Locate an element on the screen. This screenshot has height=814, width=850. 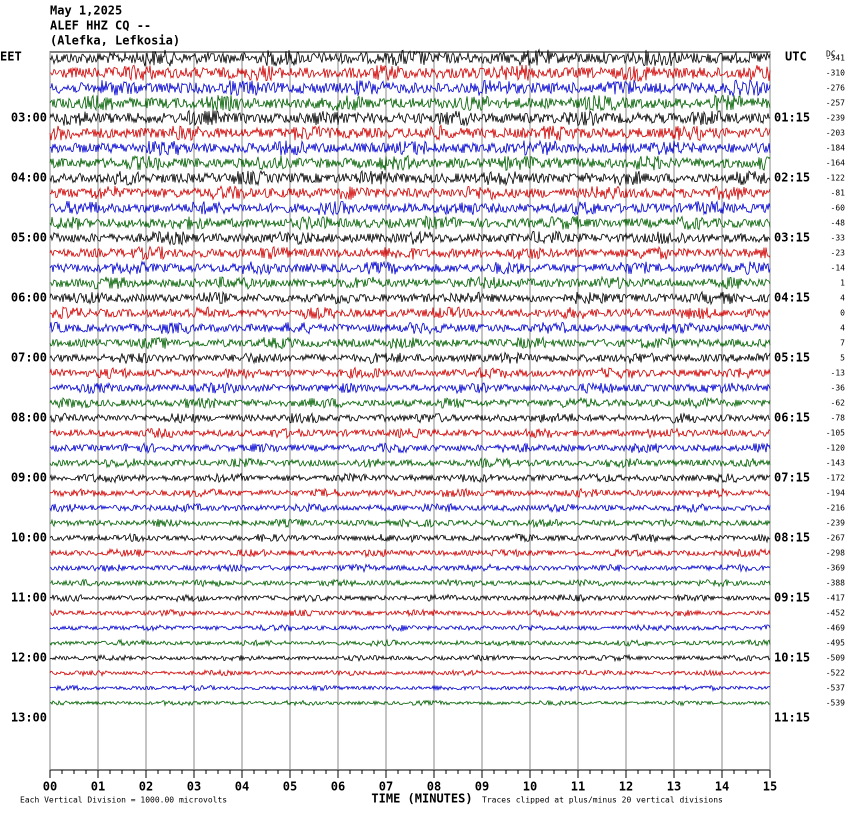
dc-offset: -341 is located at coordinates (835, 58).